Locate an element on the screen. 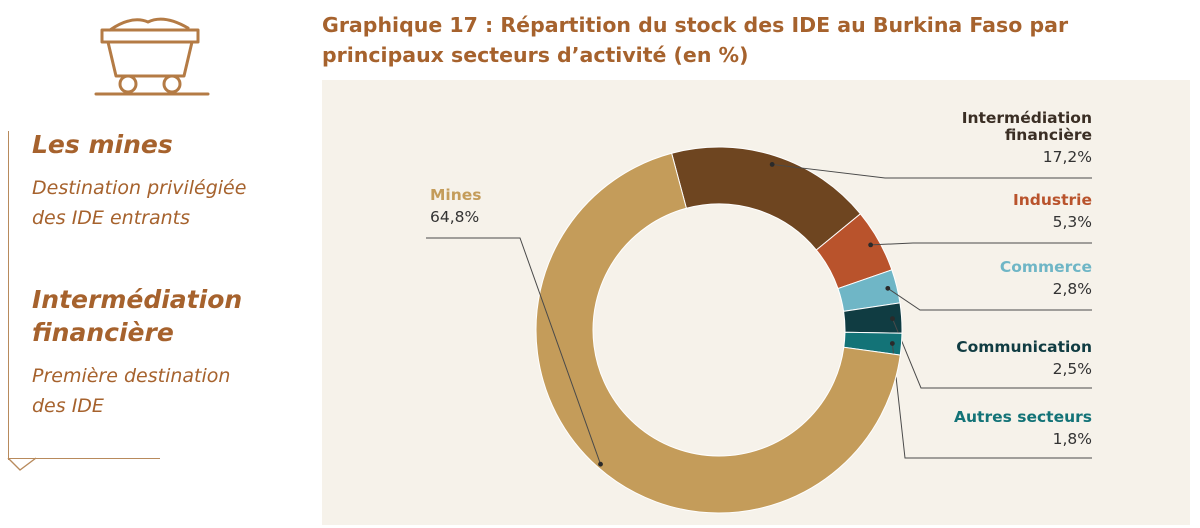 This screenshot has height=528, width=1200. sidebar-corner-mark is located at coordinates (22, 464).